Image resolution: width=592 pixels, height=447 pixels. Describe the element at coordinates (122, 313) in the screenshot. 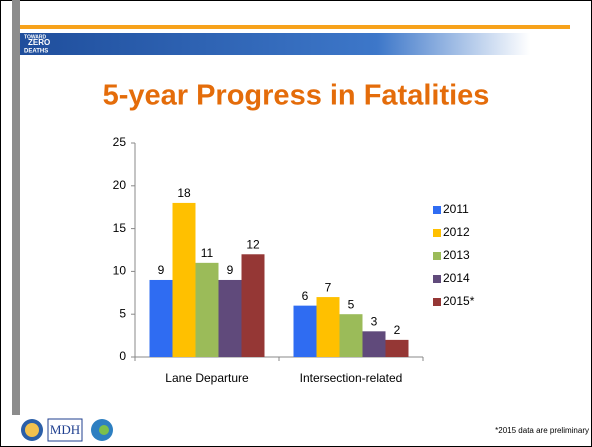

I see `y-tick-label: 5` at that location.